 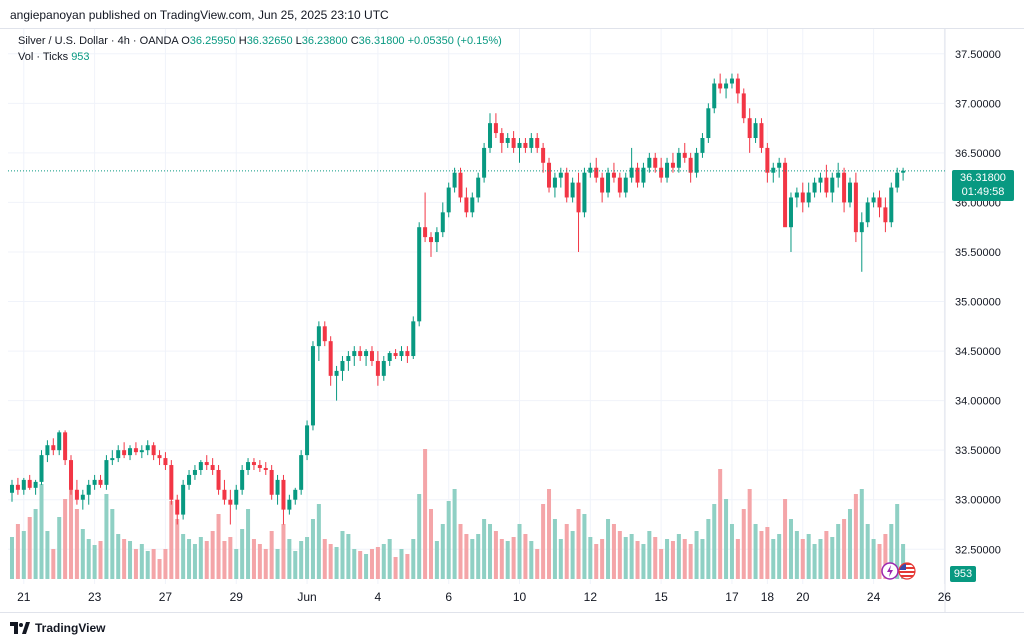 I want to click on tradingview-logo-icon, so click(x=20, y=628).